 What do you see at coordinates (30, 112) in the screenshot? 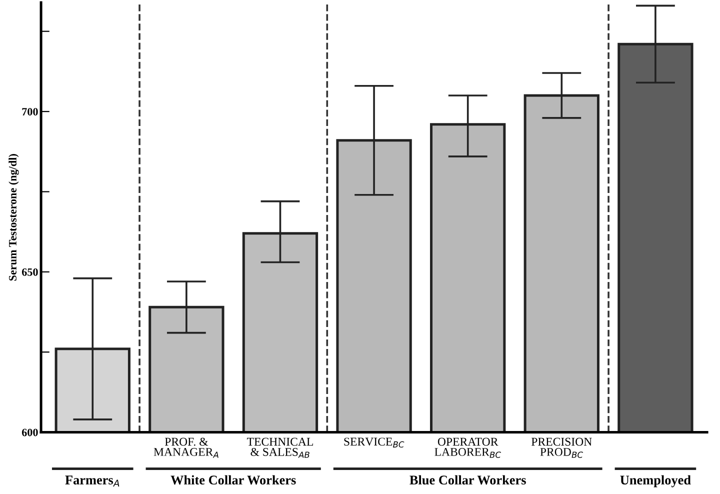
I see `y-tick-label: 700` at bounding box center [30, 112].